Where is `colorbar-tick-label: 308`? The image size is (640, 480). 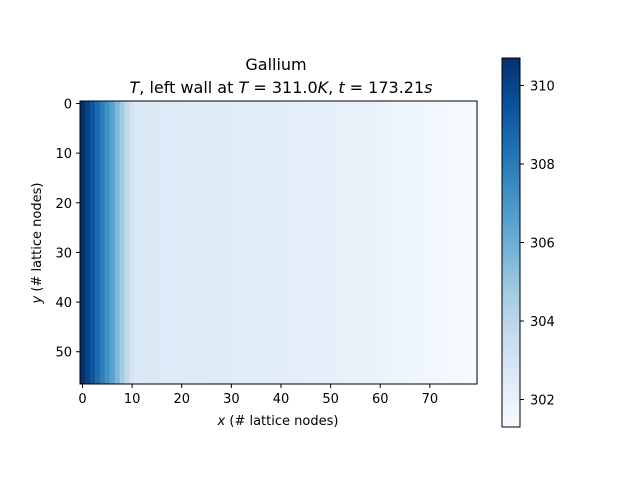 colorbar-tick-label: 308 is located at coordinates (542, 165).